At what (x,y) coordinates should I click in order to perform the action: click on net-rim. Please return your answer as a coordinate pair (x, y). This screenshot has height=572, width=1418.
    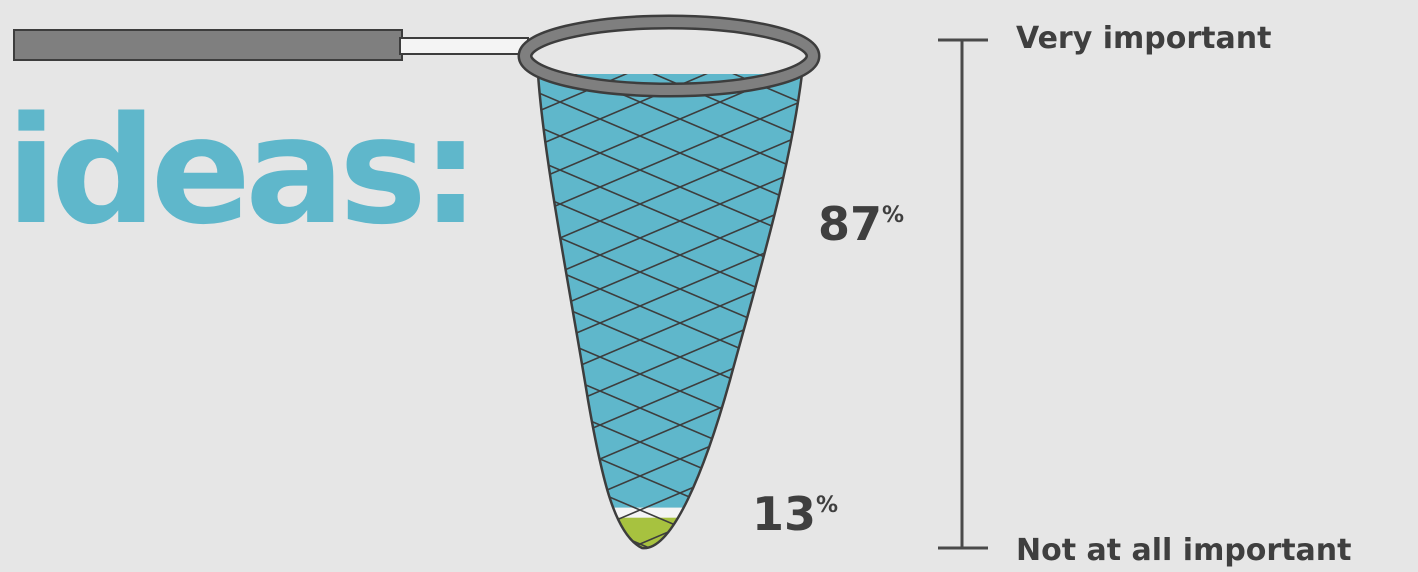
    Looking at the image, I should click on (669, 56).